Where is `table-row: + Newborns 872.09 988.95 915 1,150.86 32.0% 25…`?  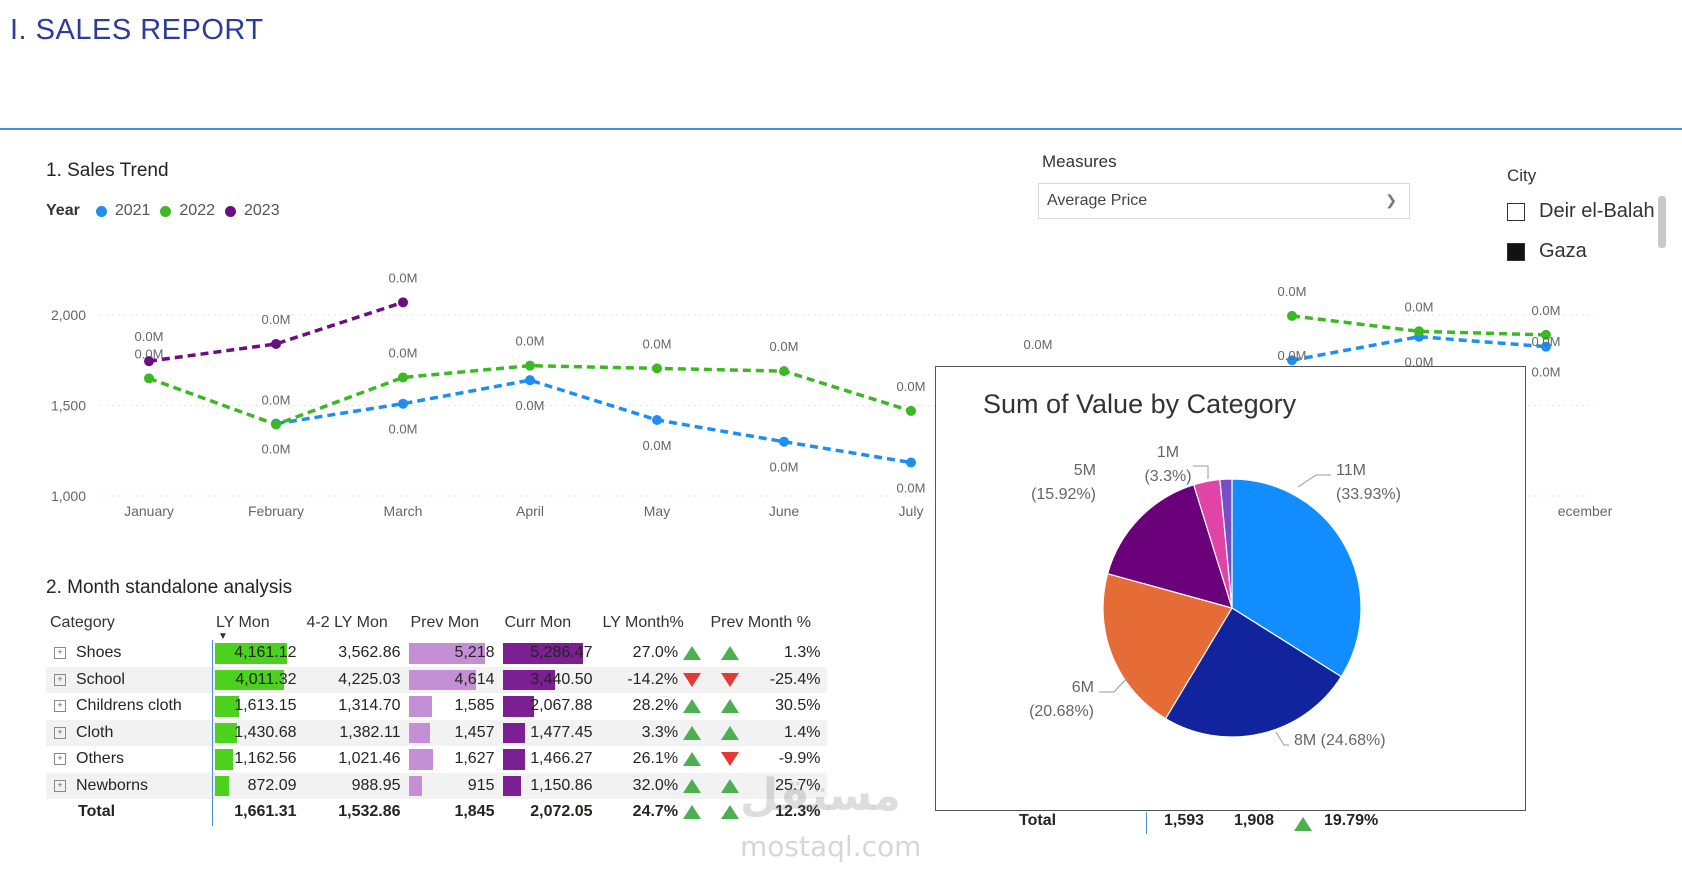
table-row: + Newborns 872.09 988.95 915 1,150.86 32.0% 25… is located at coordinates (436, 785).